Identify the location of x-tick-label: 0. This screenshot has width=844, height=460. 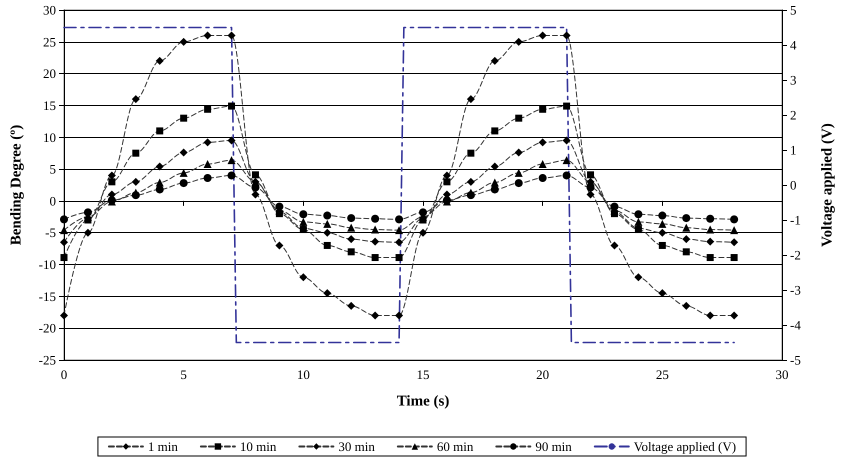
(64, 374).